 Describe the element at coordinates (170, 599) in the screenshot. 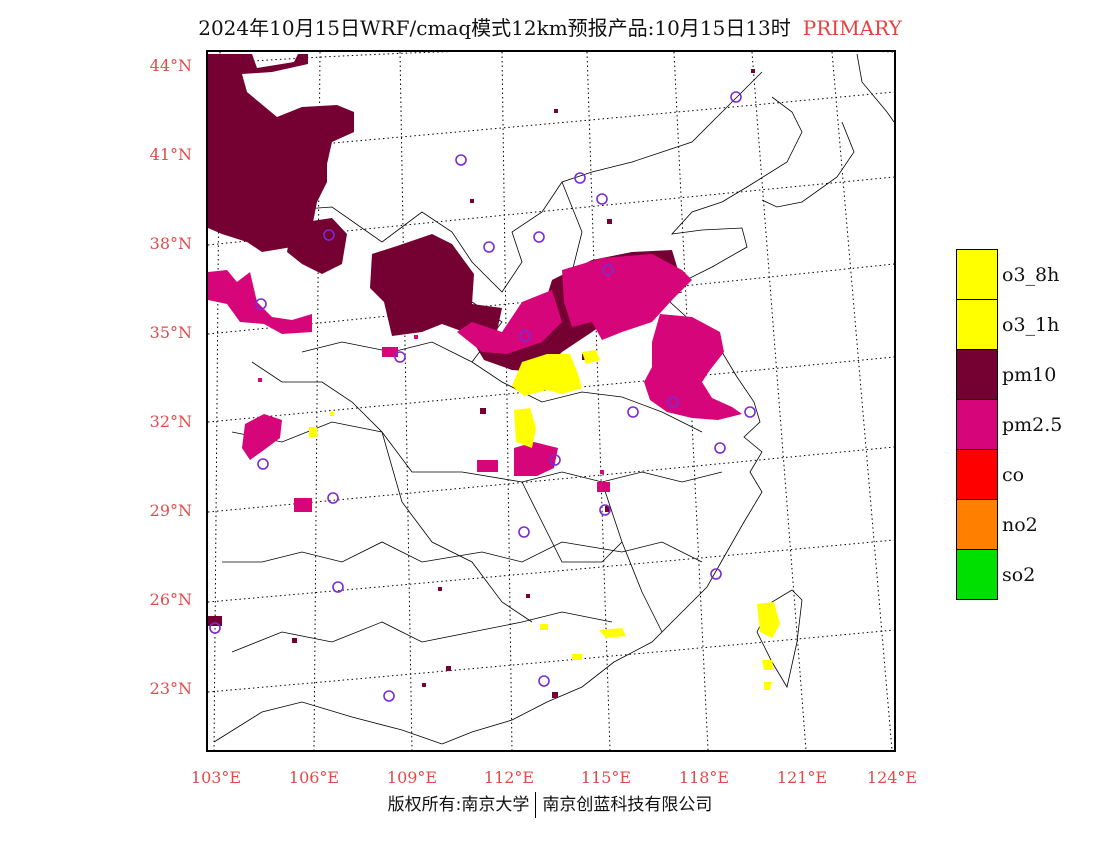

I see `lat-label-26: 26°N` at that location.